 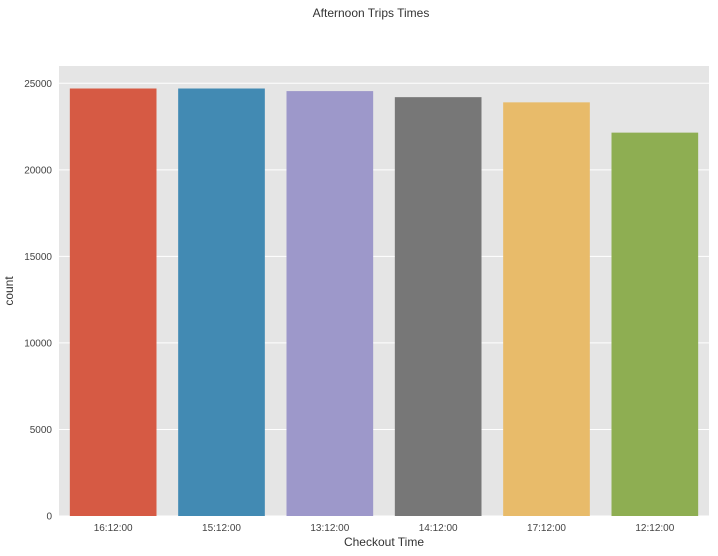 What do you see at coordinates (38, 84) in the screenshot?
I see `y-tick-label-25000: 25000` at bounding box center [38, 84].